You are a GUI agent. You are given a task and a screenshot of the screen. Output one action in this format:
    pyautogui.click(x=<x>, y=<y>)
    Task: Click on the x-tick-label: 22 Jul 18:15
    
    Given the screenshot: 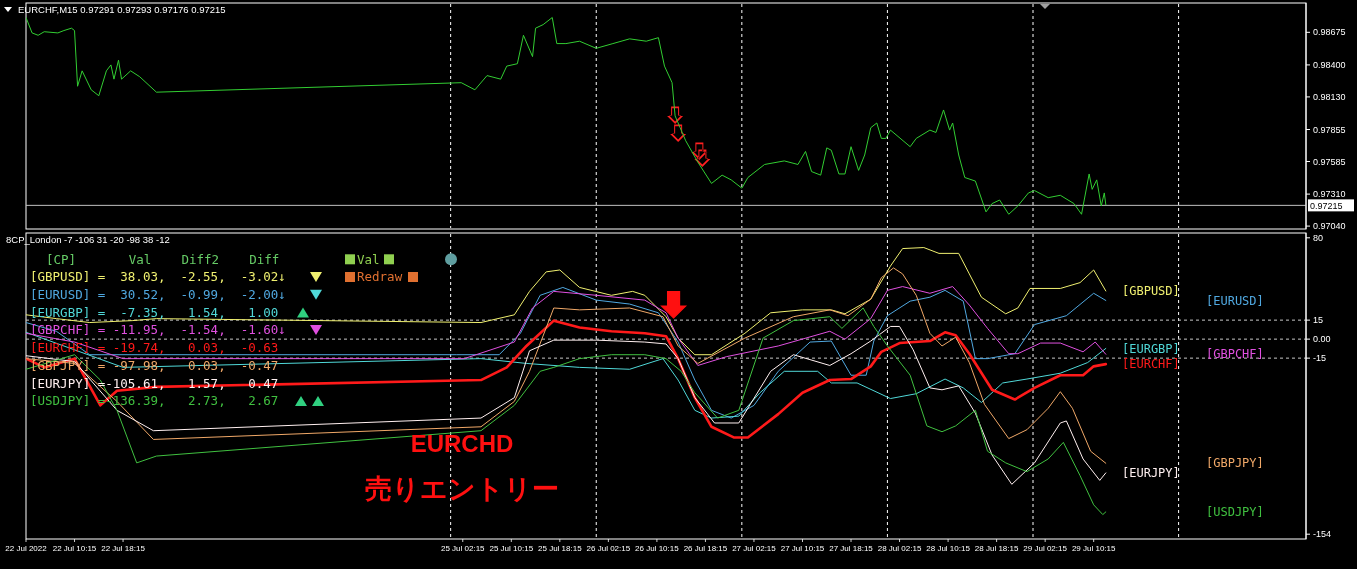 What is the action you would take?
    pyautogui.click(x=123, y=548)
    